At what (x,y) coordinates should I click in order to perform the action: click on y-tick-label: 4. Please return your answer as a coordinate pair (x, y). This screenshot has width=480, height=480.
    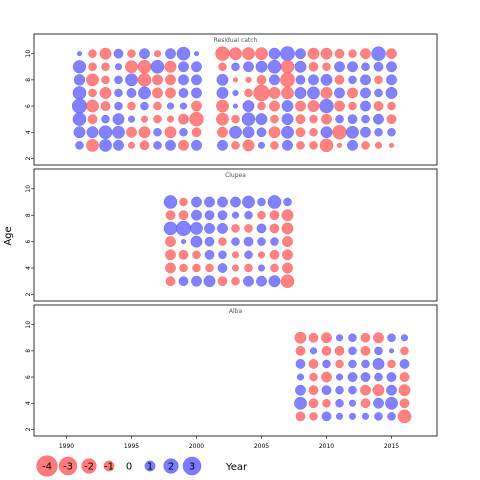
    Looking at the image, I should click on (28, 132).